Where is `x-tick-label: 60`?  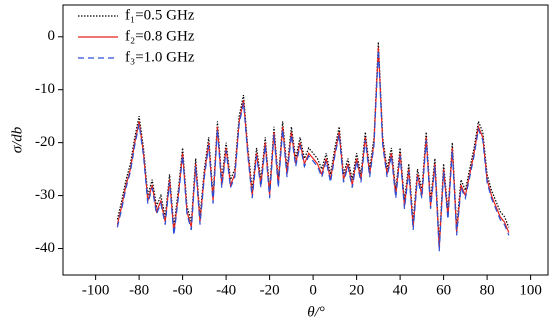
x-tick-label: 60 is located at coordinates (443, 290).